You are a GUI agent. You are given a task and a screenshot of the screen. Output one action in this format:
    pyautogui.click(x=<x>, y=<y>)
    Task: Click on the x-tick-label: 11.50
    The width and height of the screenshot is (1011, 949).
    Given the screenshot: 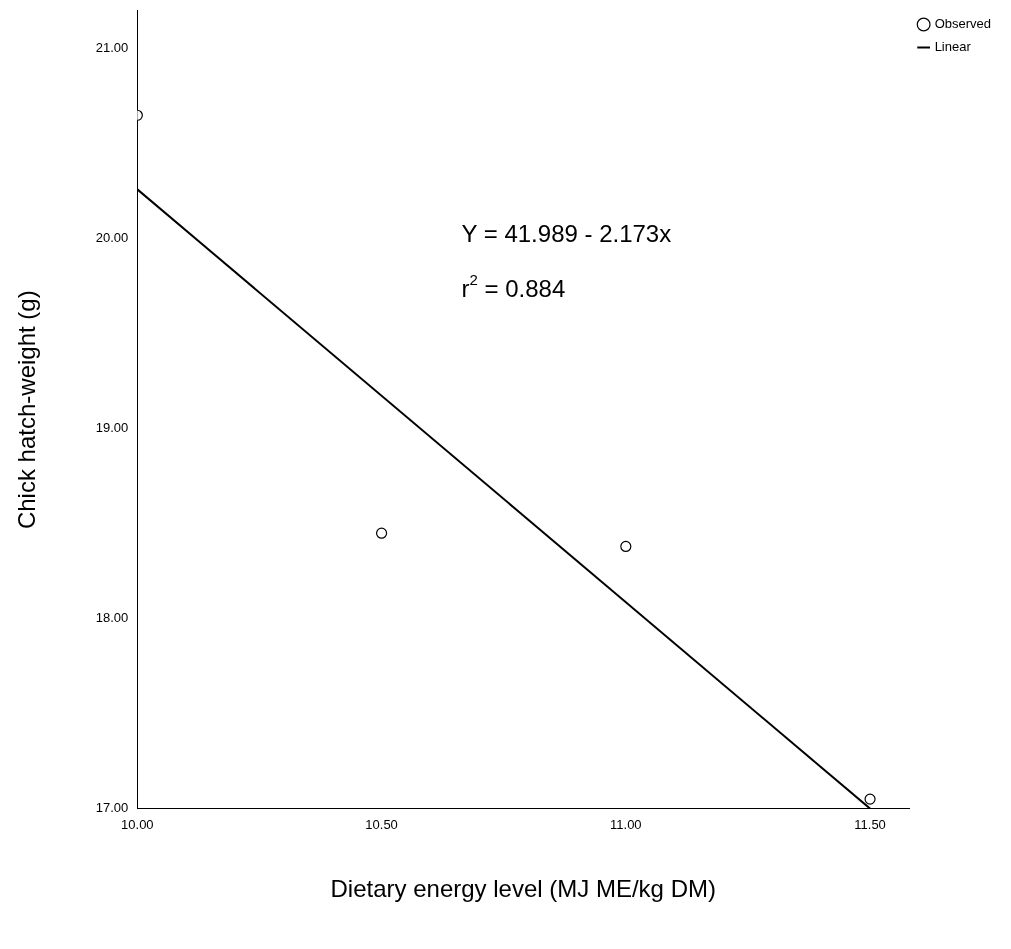 What is the action you would take?
    pyautogui.click(x=870, y=824)
    